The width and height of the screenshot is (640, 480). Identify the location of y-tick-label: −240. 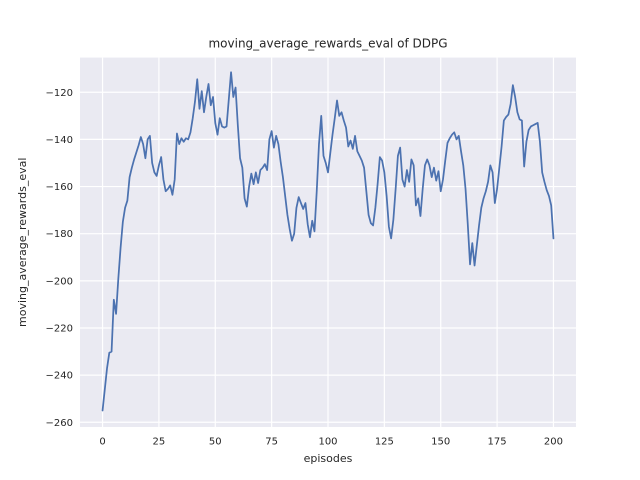
(59, 376).